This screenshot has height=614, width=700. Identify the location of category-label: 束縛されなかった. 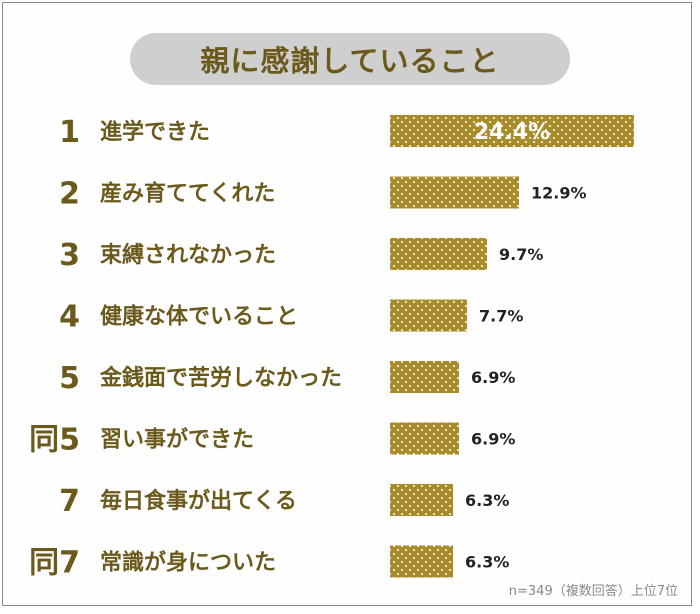
(188, 255).